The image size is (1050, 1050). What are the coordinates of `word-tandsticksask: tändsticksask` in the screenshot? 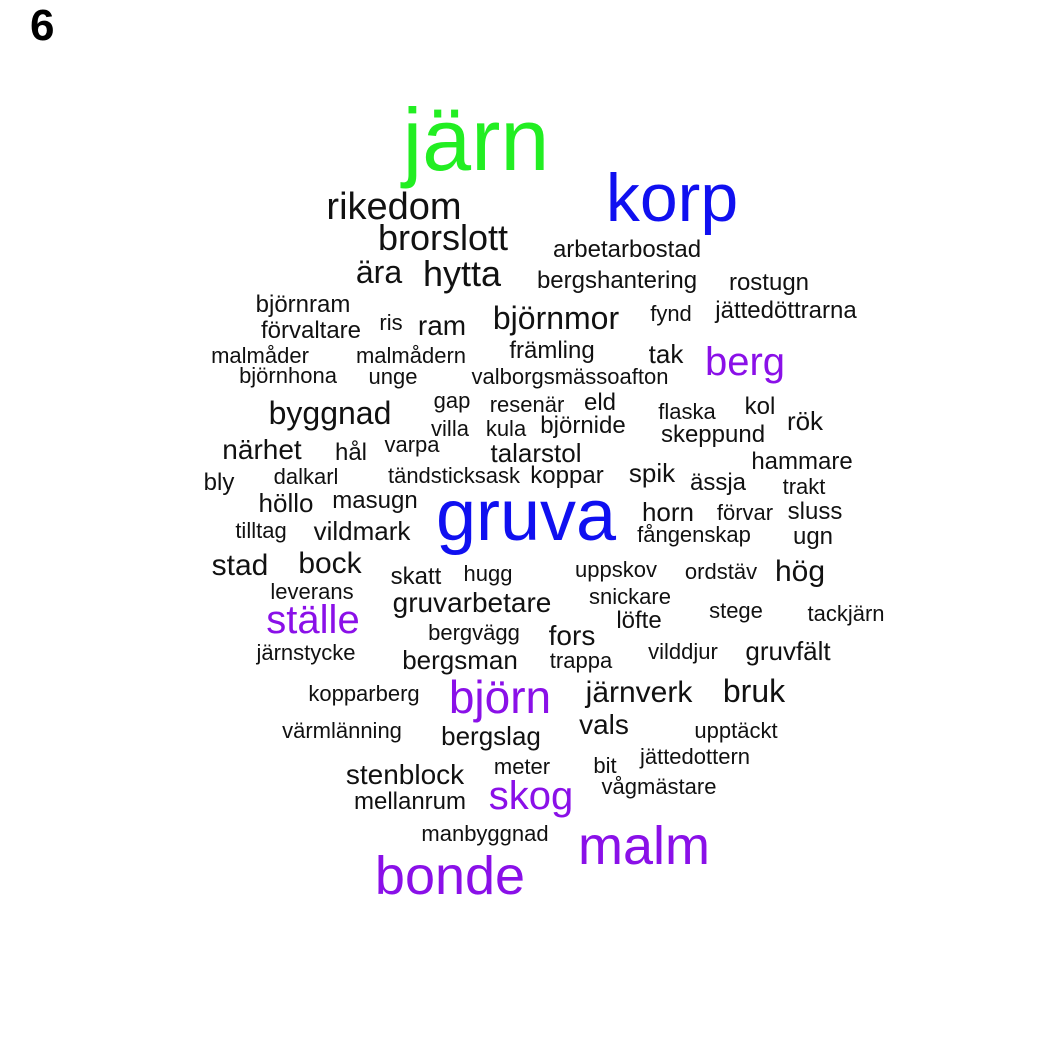 It's located at (454, 475).